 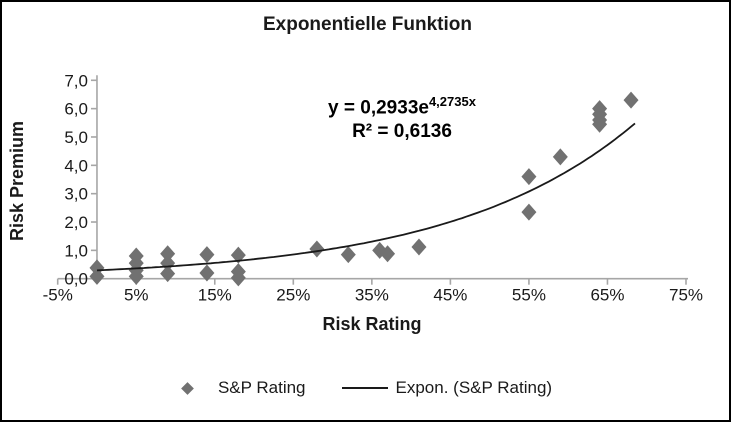 What do you see at coordinates (58, 295) in the screenshot?
I see `x-tick-label: -5%` at bounding box center [58, 295].